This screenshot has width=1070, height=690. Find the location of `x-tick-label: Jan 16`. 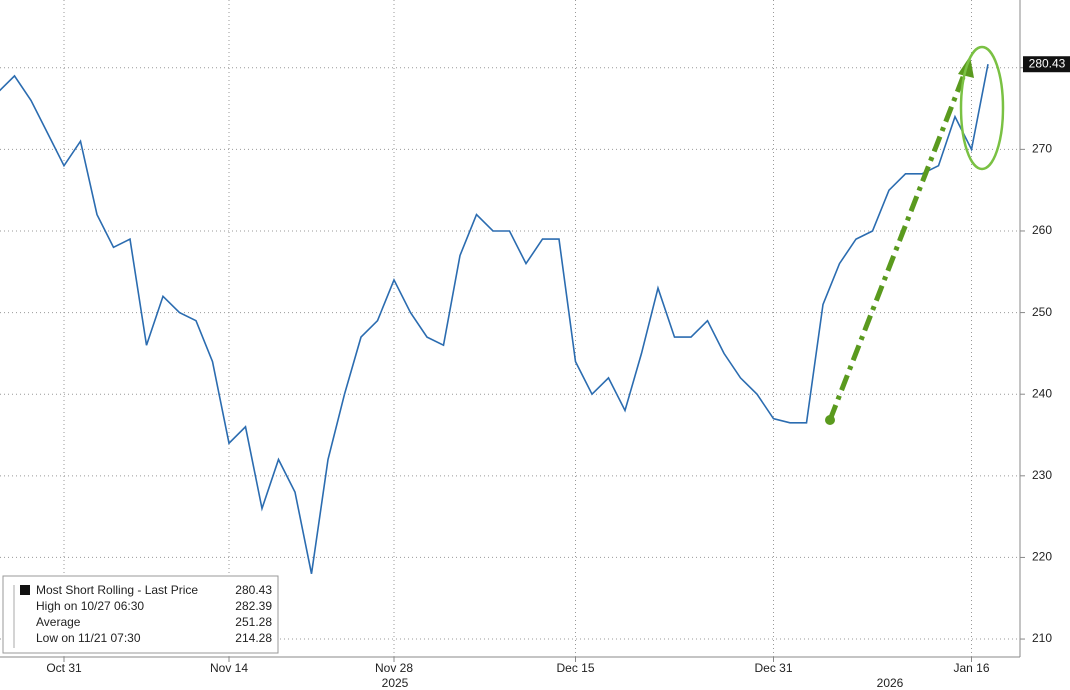

x-tick-label: Jan 16 is located at coordinates (971, 668).